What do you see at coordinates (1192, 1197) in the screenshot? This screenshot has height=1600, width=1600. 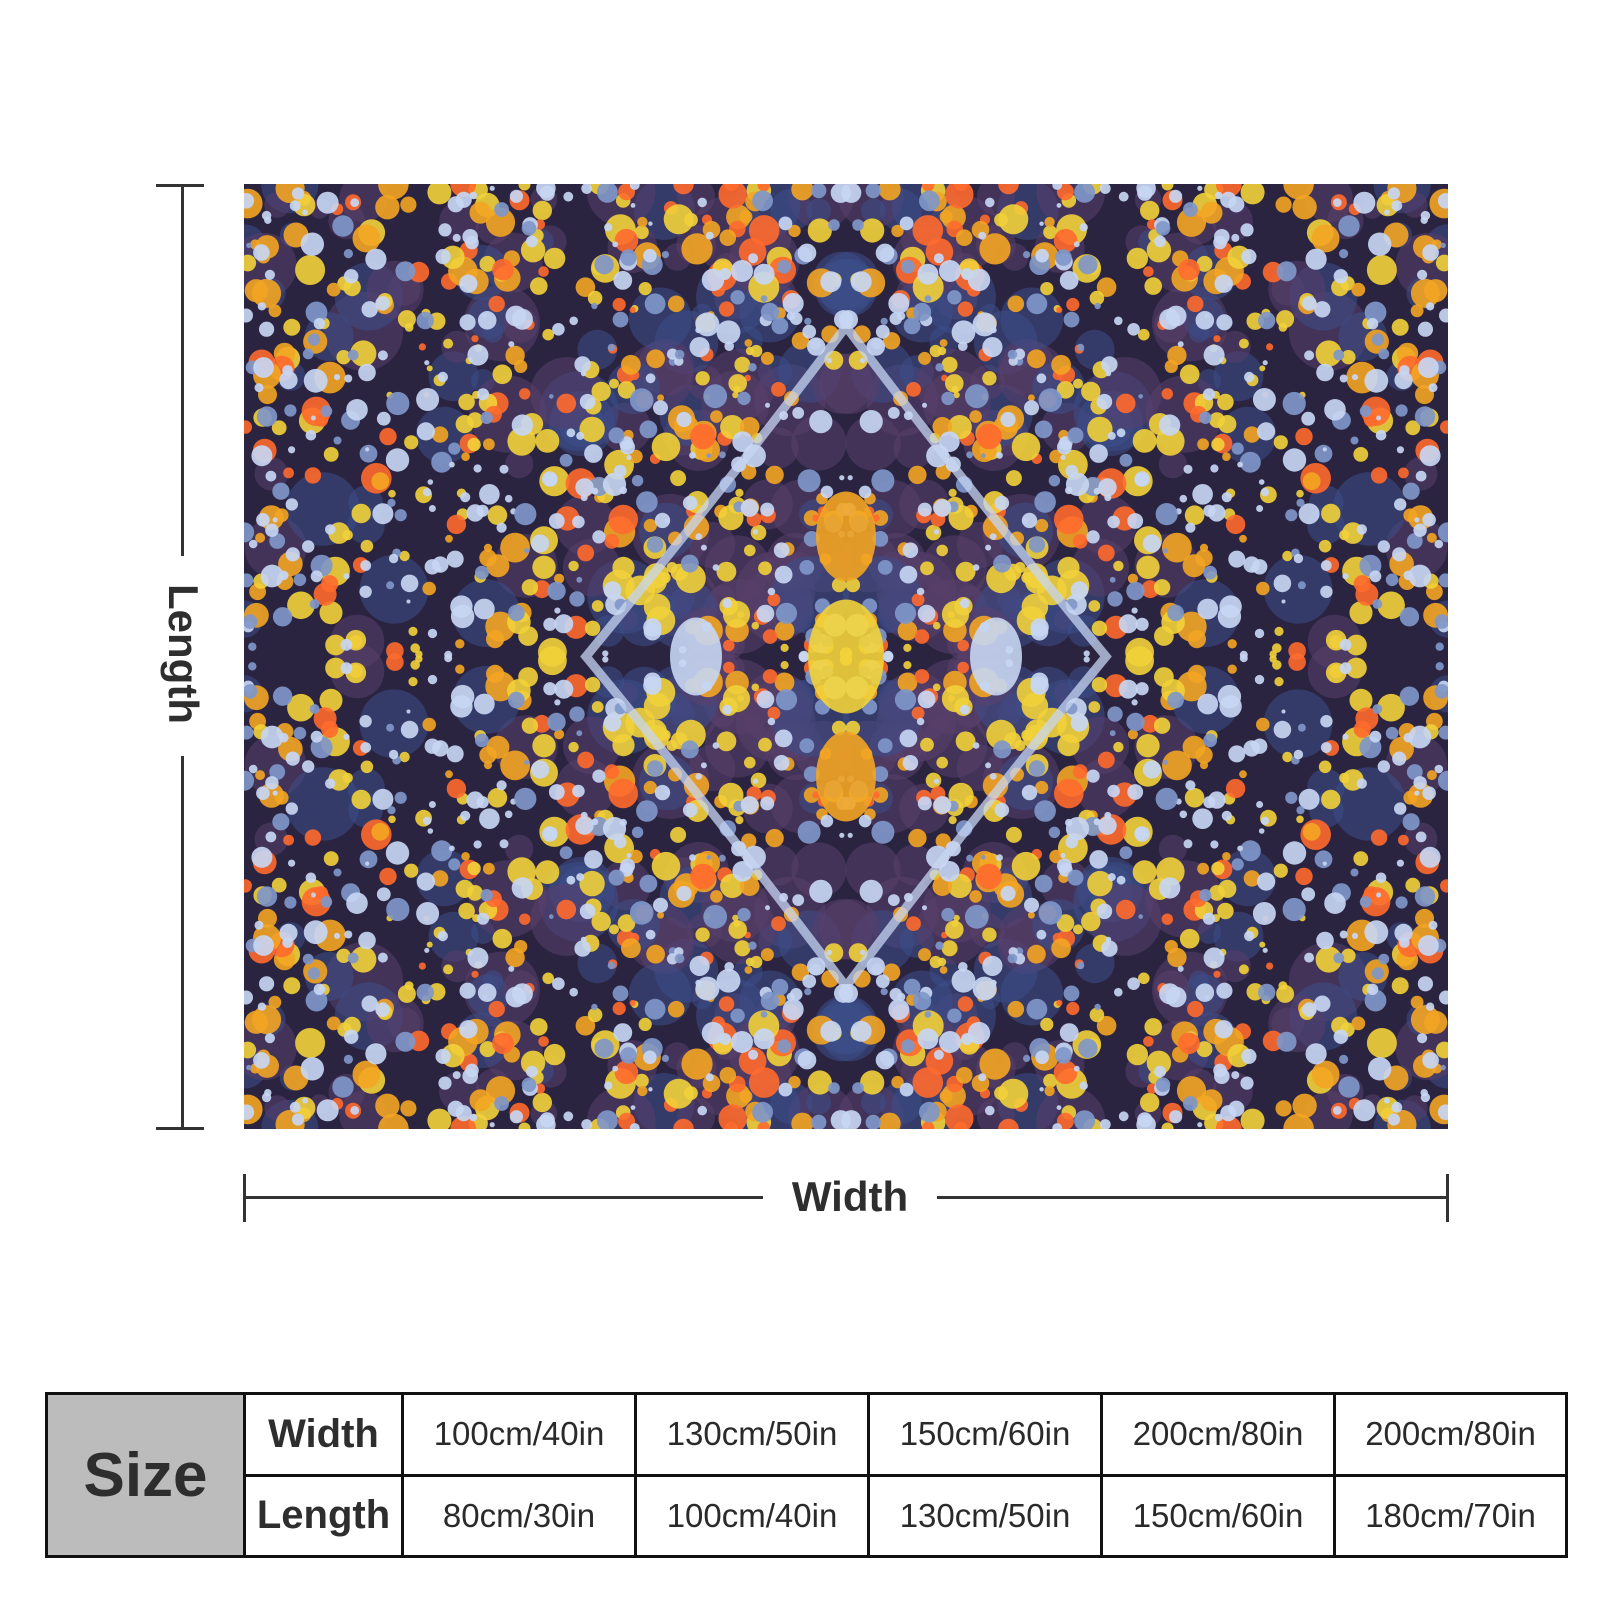 I see `width-marker-line-right` at bounding box center [1192, 1197].